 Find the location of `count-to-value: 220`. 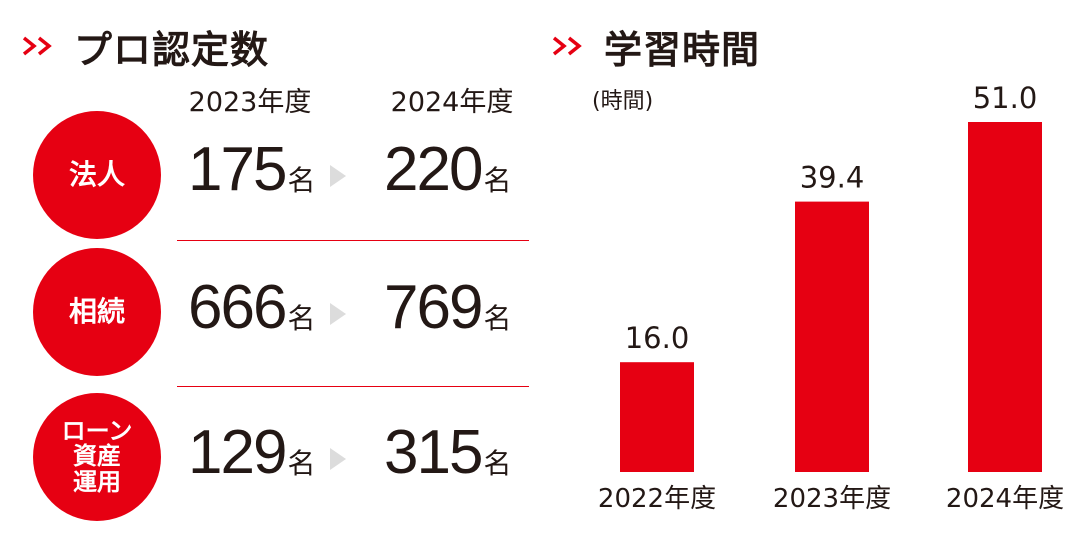

count-to-value: 220 is located at coordinates (433, 169).